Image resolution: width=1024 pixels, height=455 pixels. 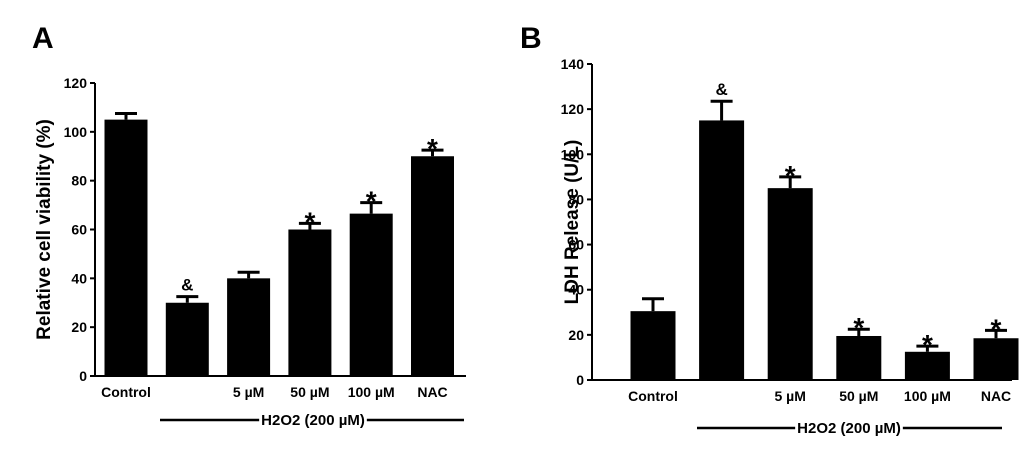 What do you see at coordinates (531, 38) in the screenshot?
I see `panel-letter: B` at bounding box center [531, 38].